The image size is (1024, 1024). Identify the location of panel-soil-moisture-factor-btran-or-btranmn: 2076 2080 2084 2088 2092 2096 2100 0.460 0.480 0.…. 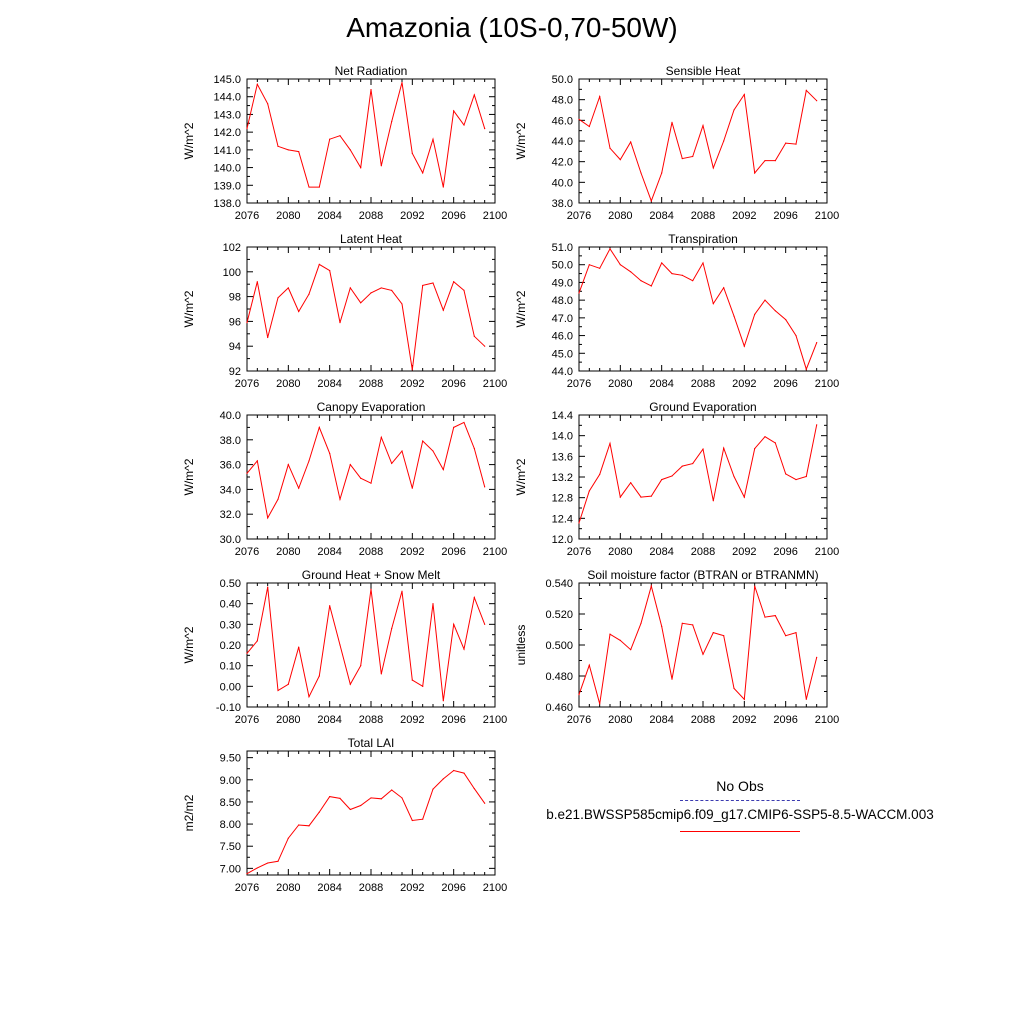
(676, 647).